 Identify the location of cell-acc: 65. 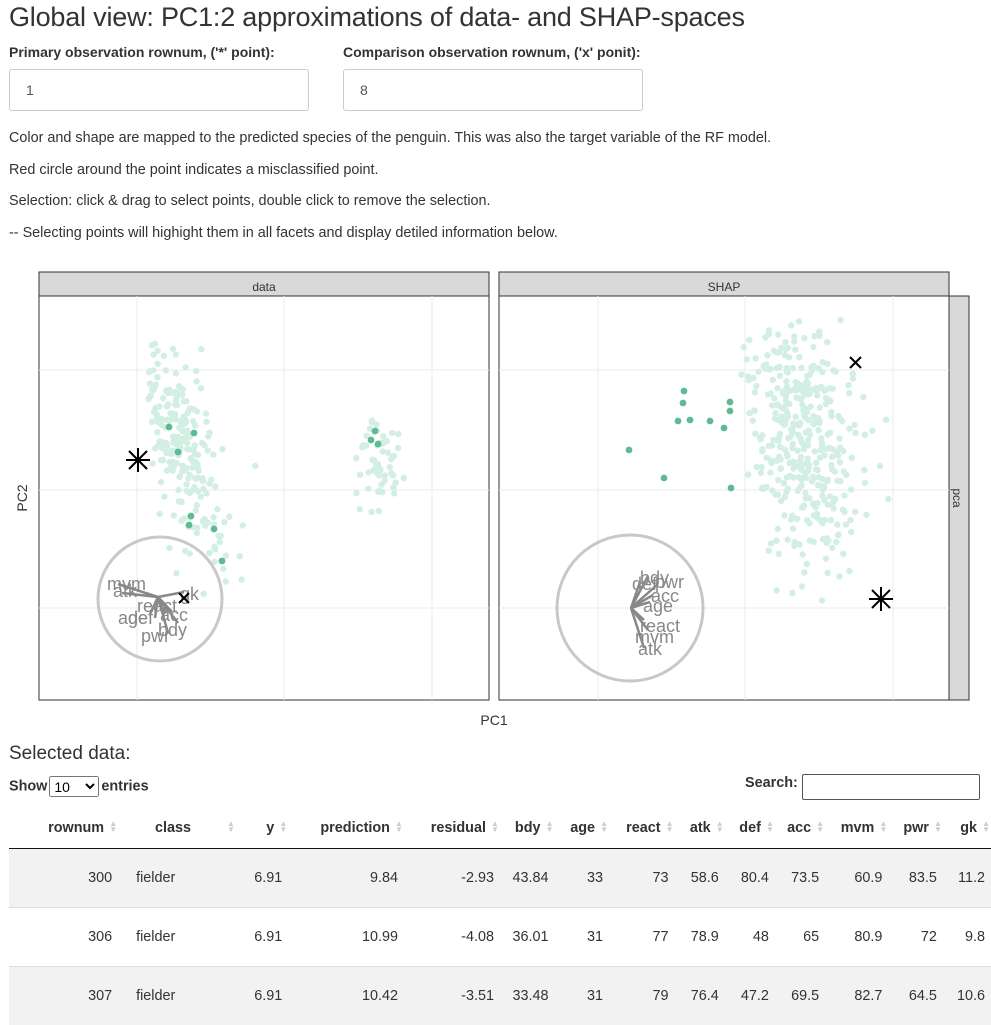
(800, 937).